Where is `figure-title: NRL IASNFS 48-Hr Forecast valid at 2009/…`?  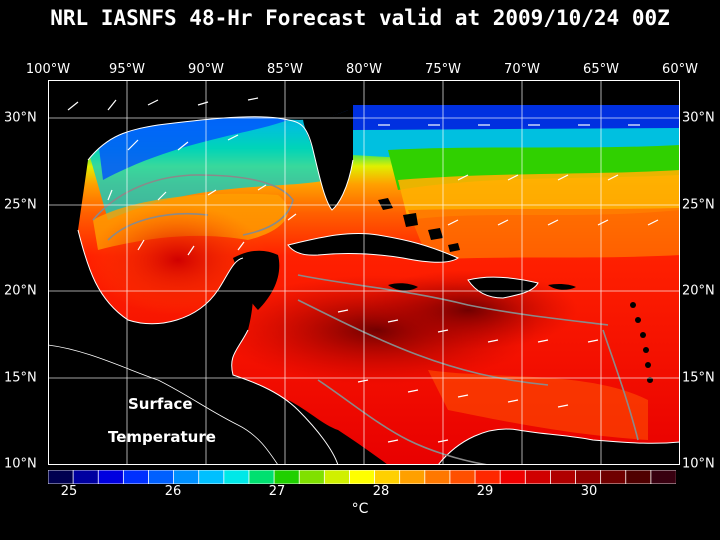 figure-title: NRL IASNFS 48-Hr Forecast valid at 2009/… is located at coordinates (360, 18).